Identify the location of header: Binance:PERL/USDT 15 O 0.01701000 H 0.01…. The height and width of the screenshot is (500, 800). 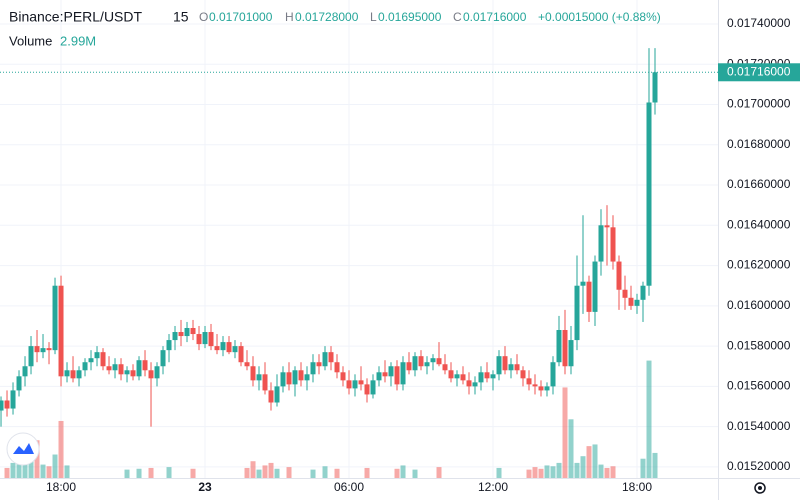
(335, 29).